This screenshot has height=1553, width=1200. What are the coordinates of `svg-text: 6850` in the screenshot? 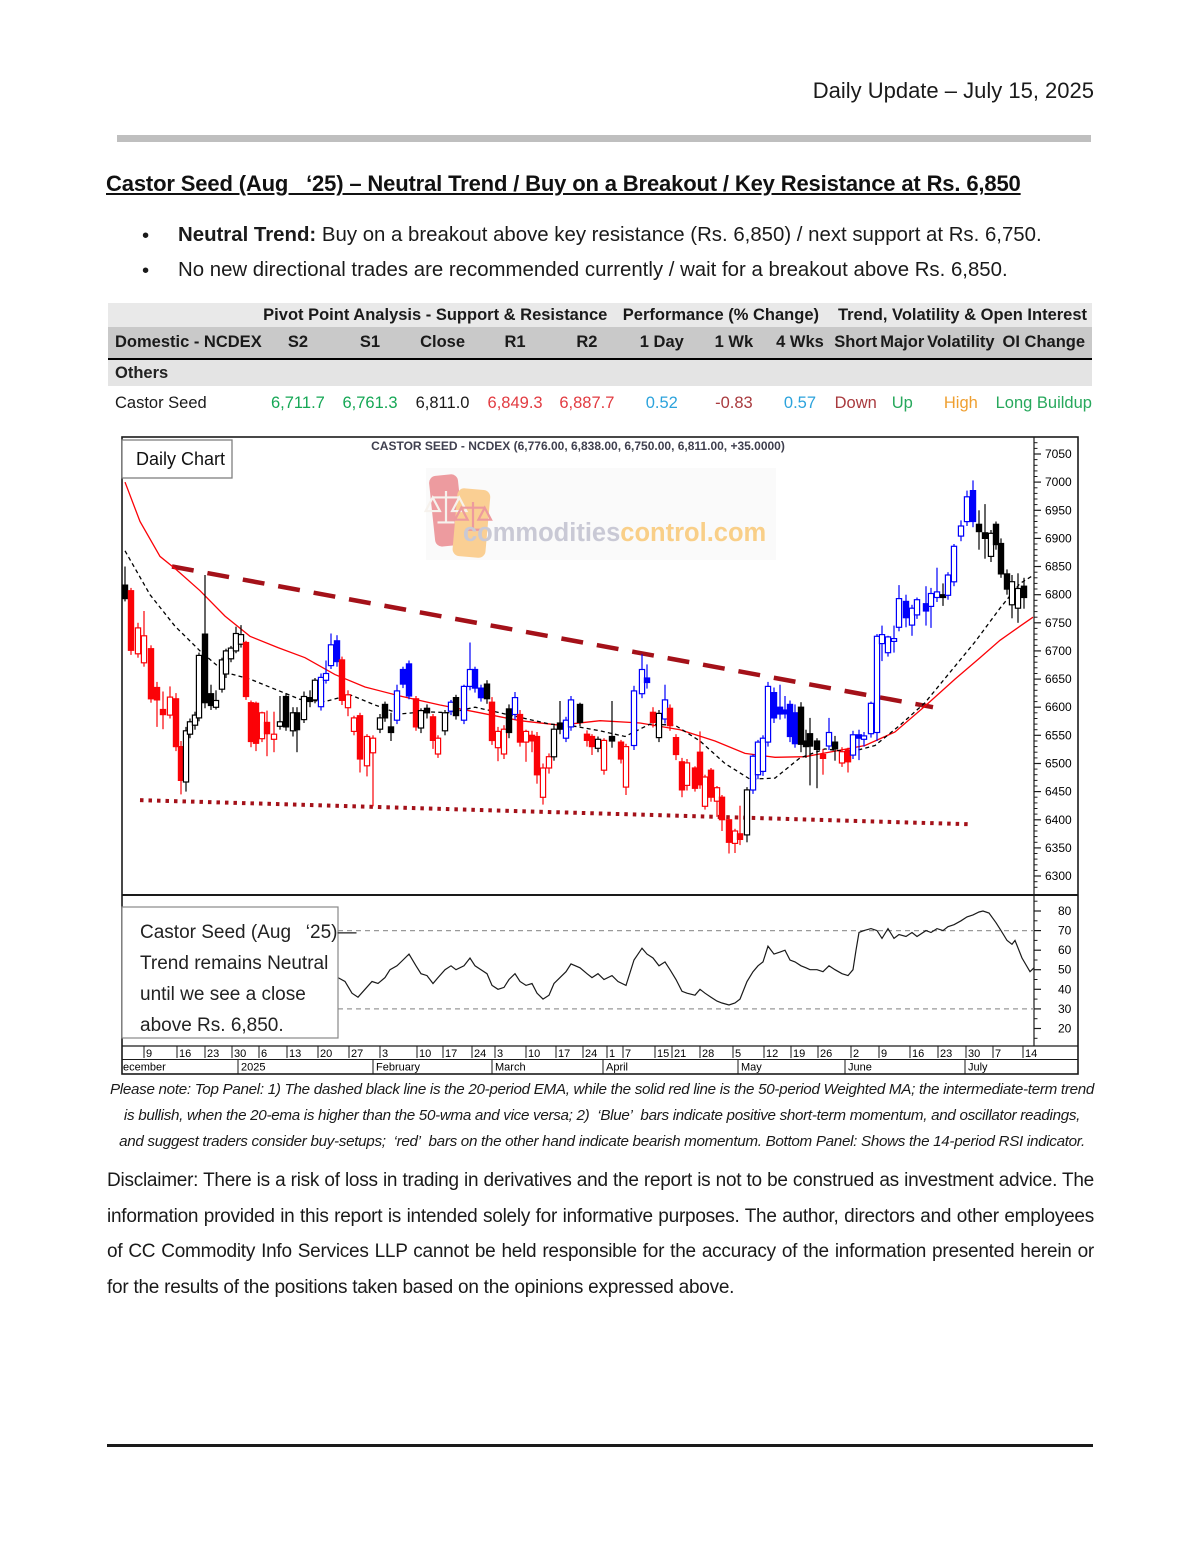 It's located at (1058, 567).